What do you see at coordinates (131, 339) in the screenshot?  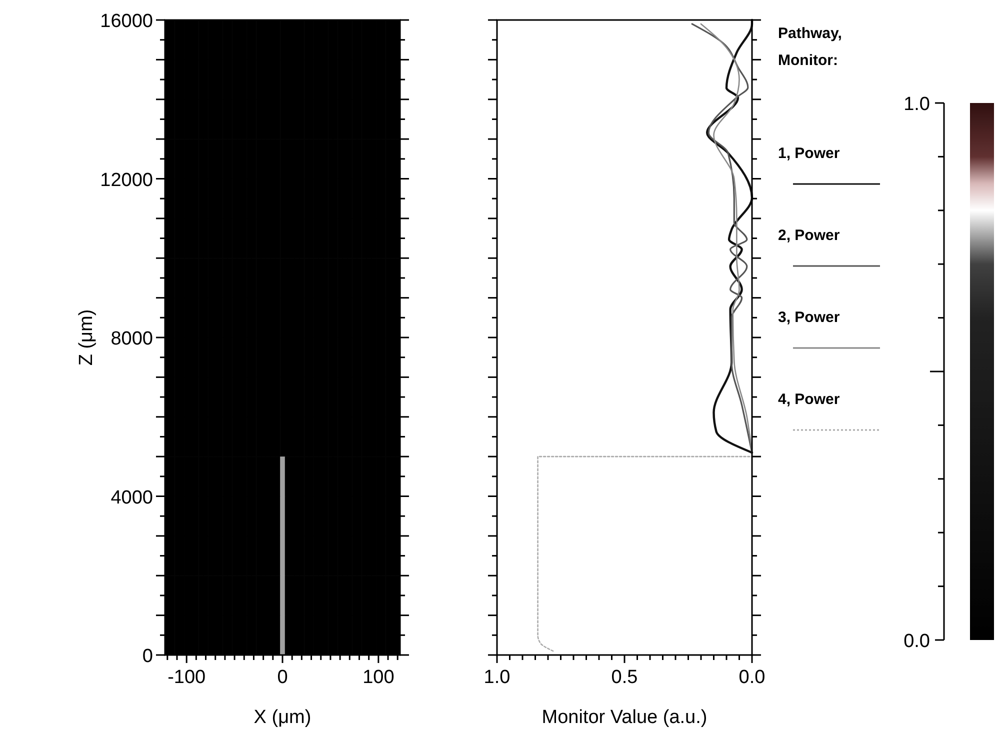 I see `y-tick-label: 8000` at bounding box center [131, 339].